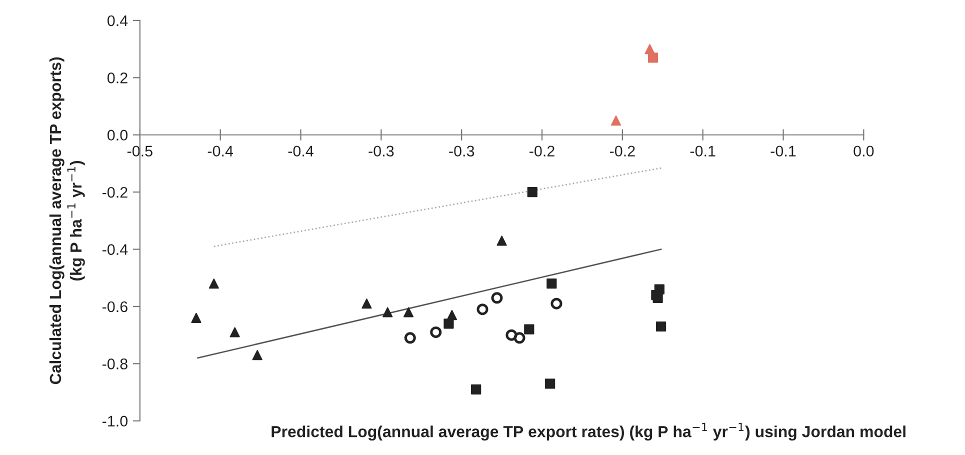 This screenshot has height=455, width=965. What do you see at coordinates (115, 249) in the screenshot?
I see `y-tick-label: -0.4` at bounding box center [115, 249].